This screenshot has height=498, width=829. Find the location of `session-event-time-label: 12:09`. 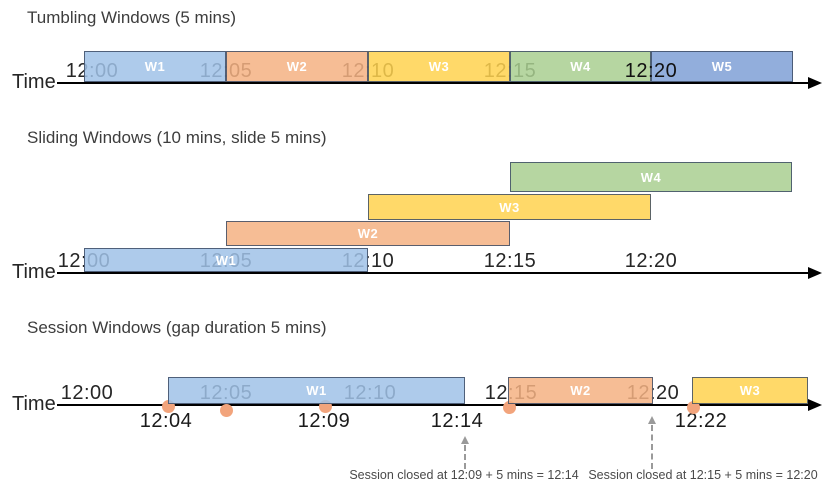

session-event-time-label: 12:09 is located at coordinates (324, 421).